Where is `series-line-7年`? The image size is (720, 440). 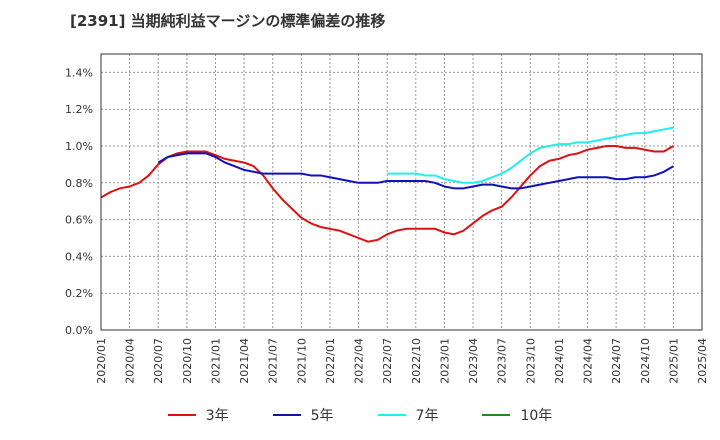
series-line-7年 is located at coordinates (530, 155).